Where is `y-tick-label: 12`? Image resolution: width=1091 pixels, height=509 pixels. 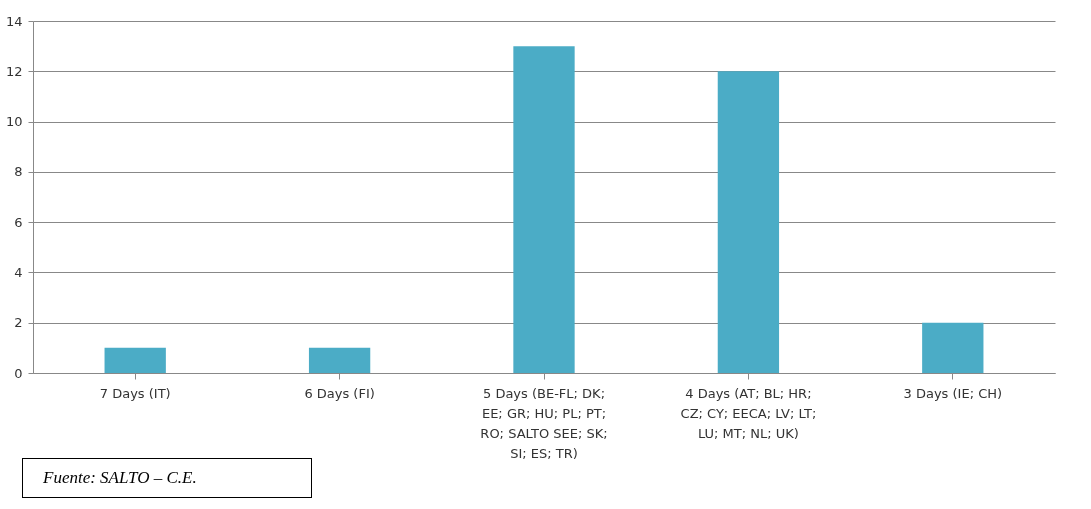
y-tick-label: 12 is located at coordinates (14, 71).